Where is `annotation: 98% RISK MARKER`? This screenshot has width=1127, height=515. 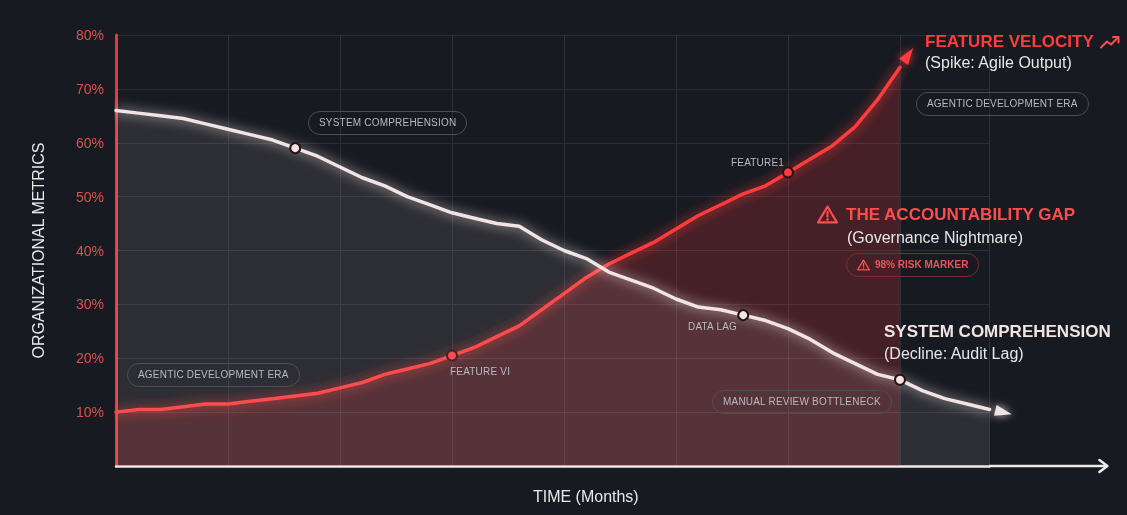 annotation: 98% RISK MARKER is located at coordinates (922, 264).